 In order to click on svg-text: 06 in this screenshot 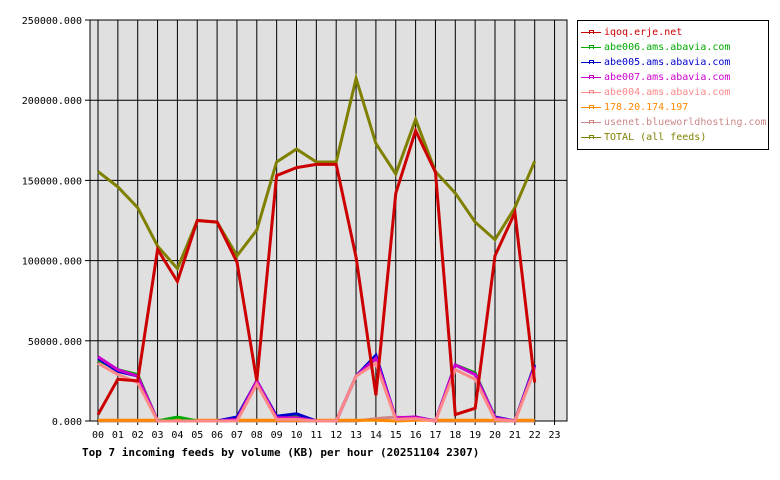, I will do `click(217, 435)`.